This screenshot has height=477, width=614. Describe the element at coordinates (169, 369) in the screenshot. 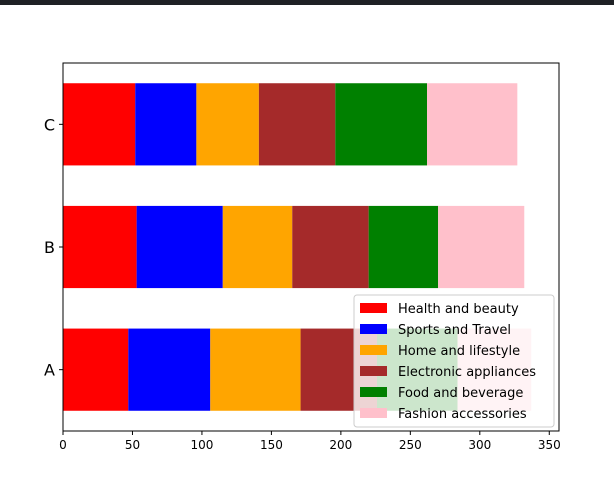

I see `bar-A-sports-and-travel` at that location.